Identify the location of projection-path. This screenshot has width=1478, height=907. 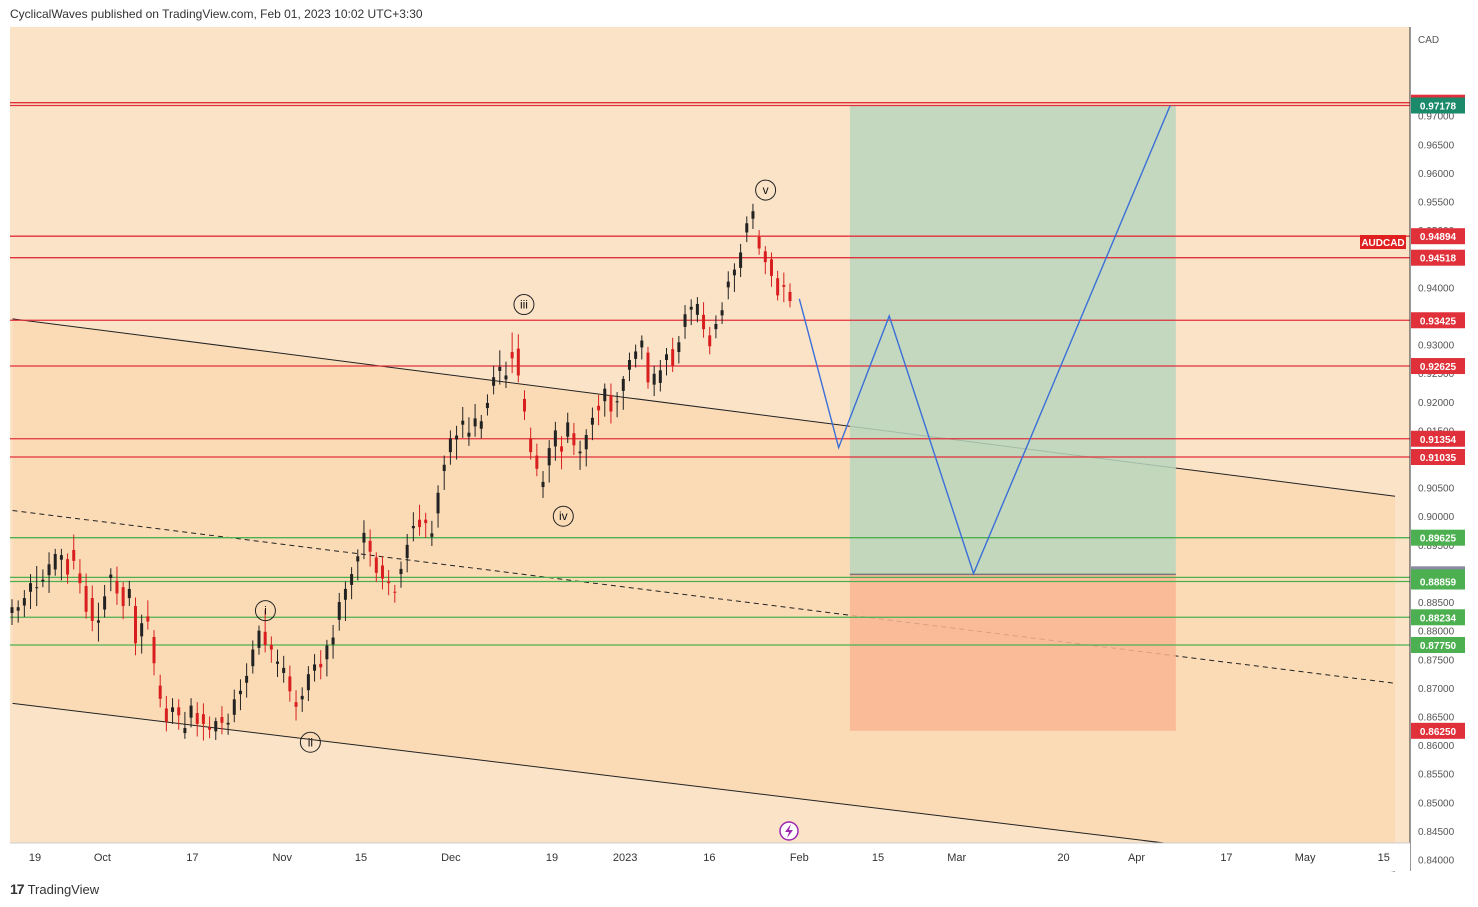
(984, 340).